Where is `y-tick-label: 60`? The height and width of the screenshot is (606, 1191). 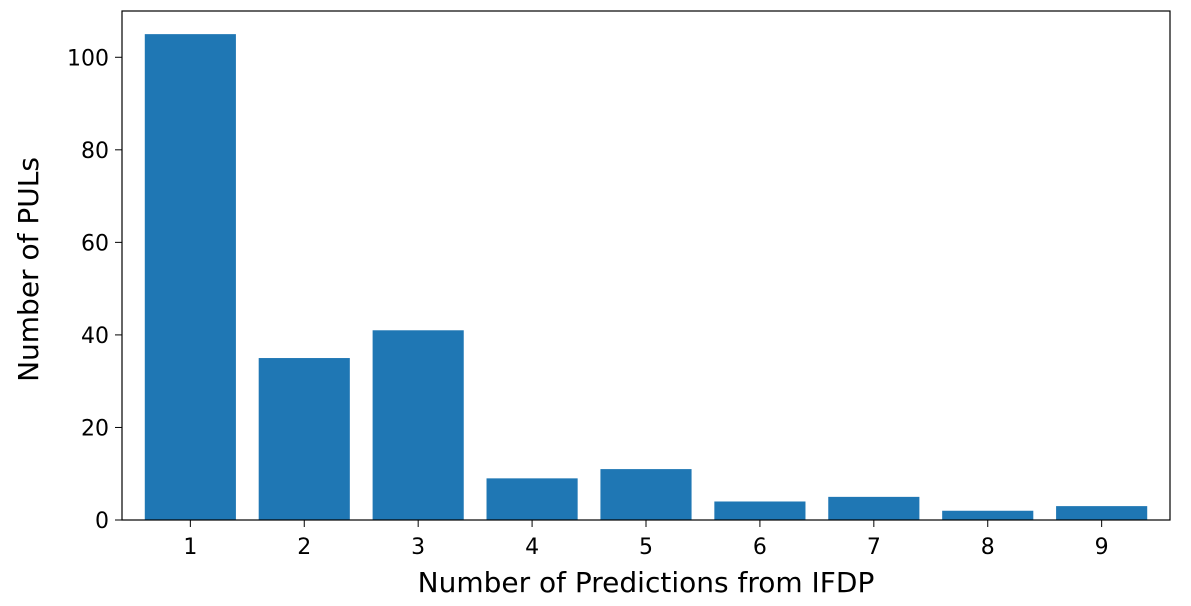
y-tick-label: 60 is located at coordinates (95, 243).